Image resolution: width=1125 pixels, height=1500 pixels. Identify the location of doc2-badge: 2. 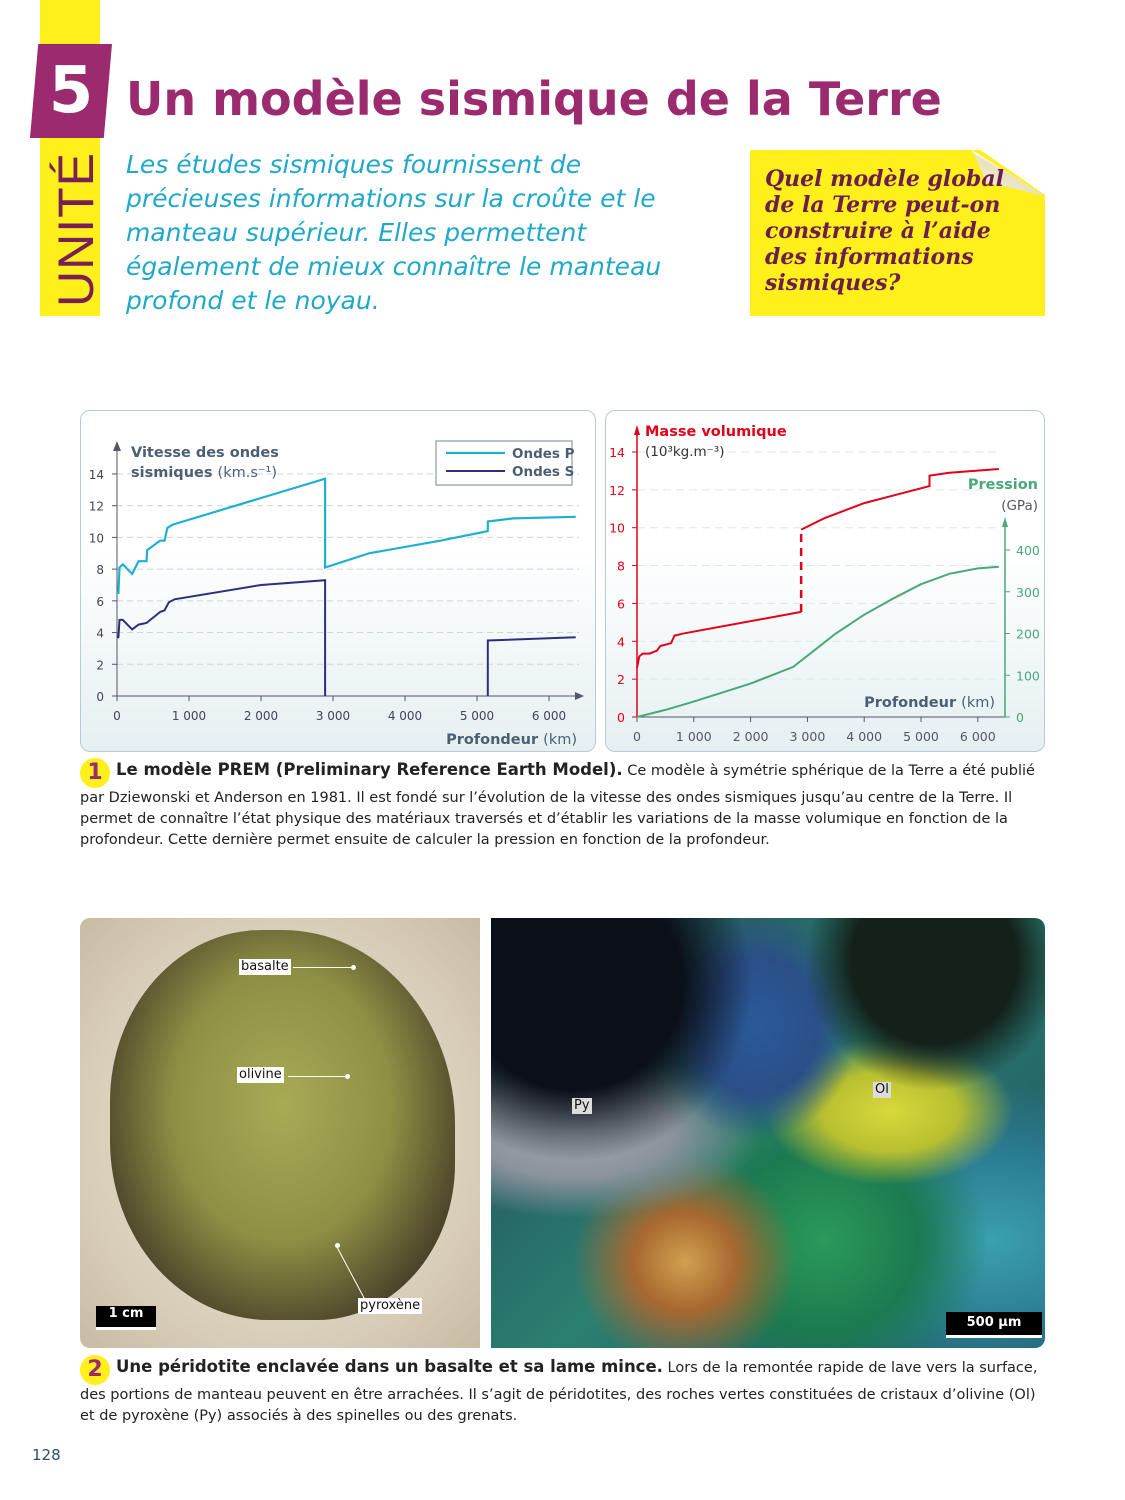
(95, 1370).